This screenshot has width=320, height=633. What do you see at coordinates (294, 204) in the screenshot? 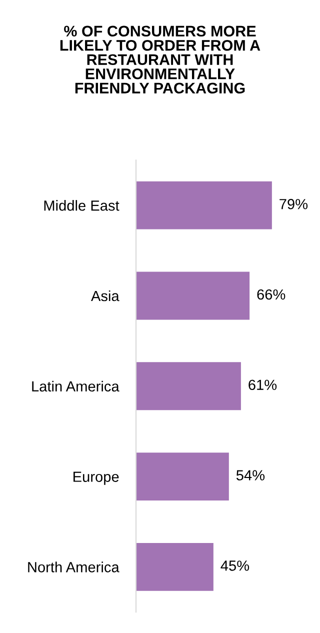
I see `data-label: 79%` at bounding box center [294, 204].